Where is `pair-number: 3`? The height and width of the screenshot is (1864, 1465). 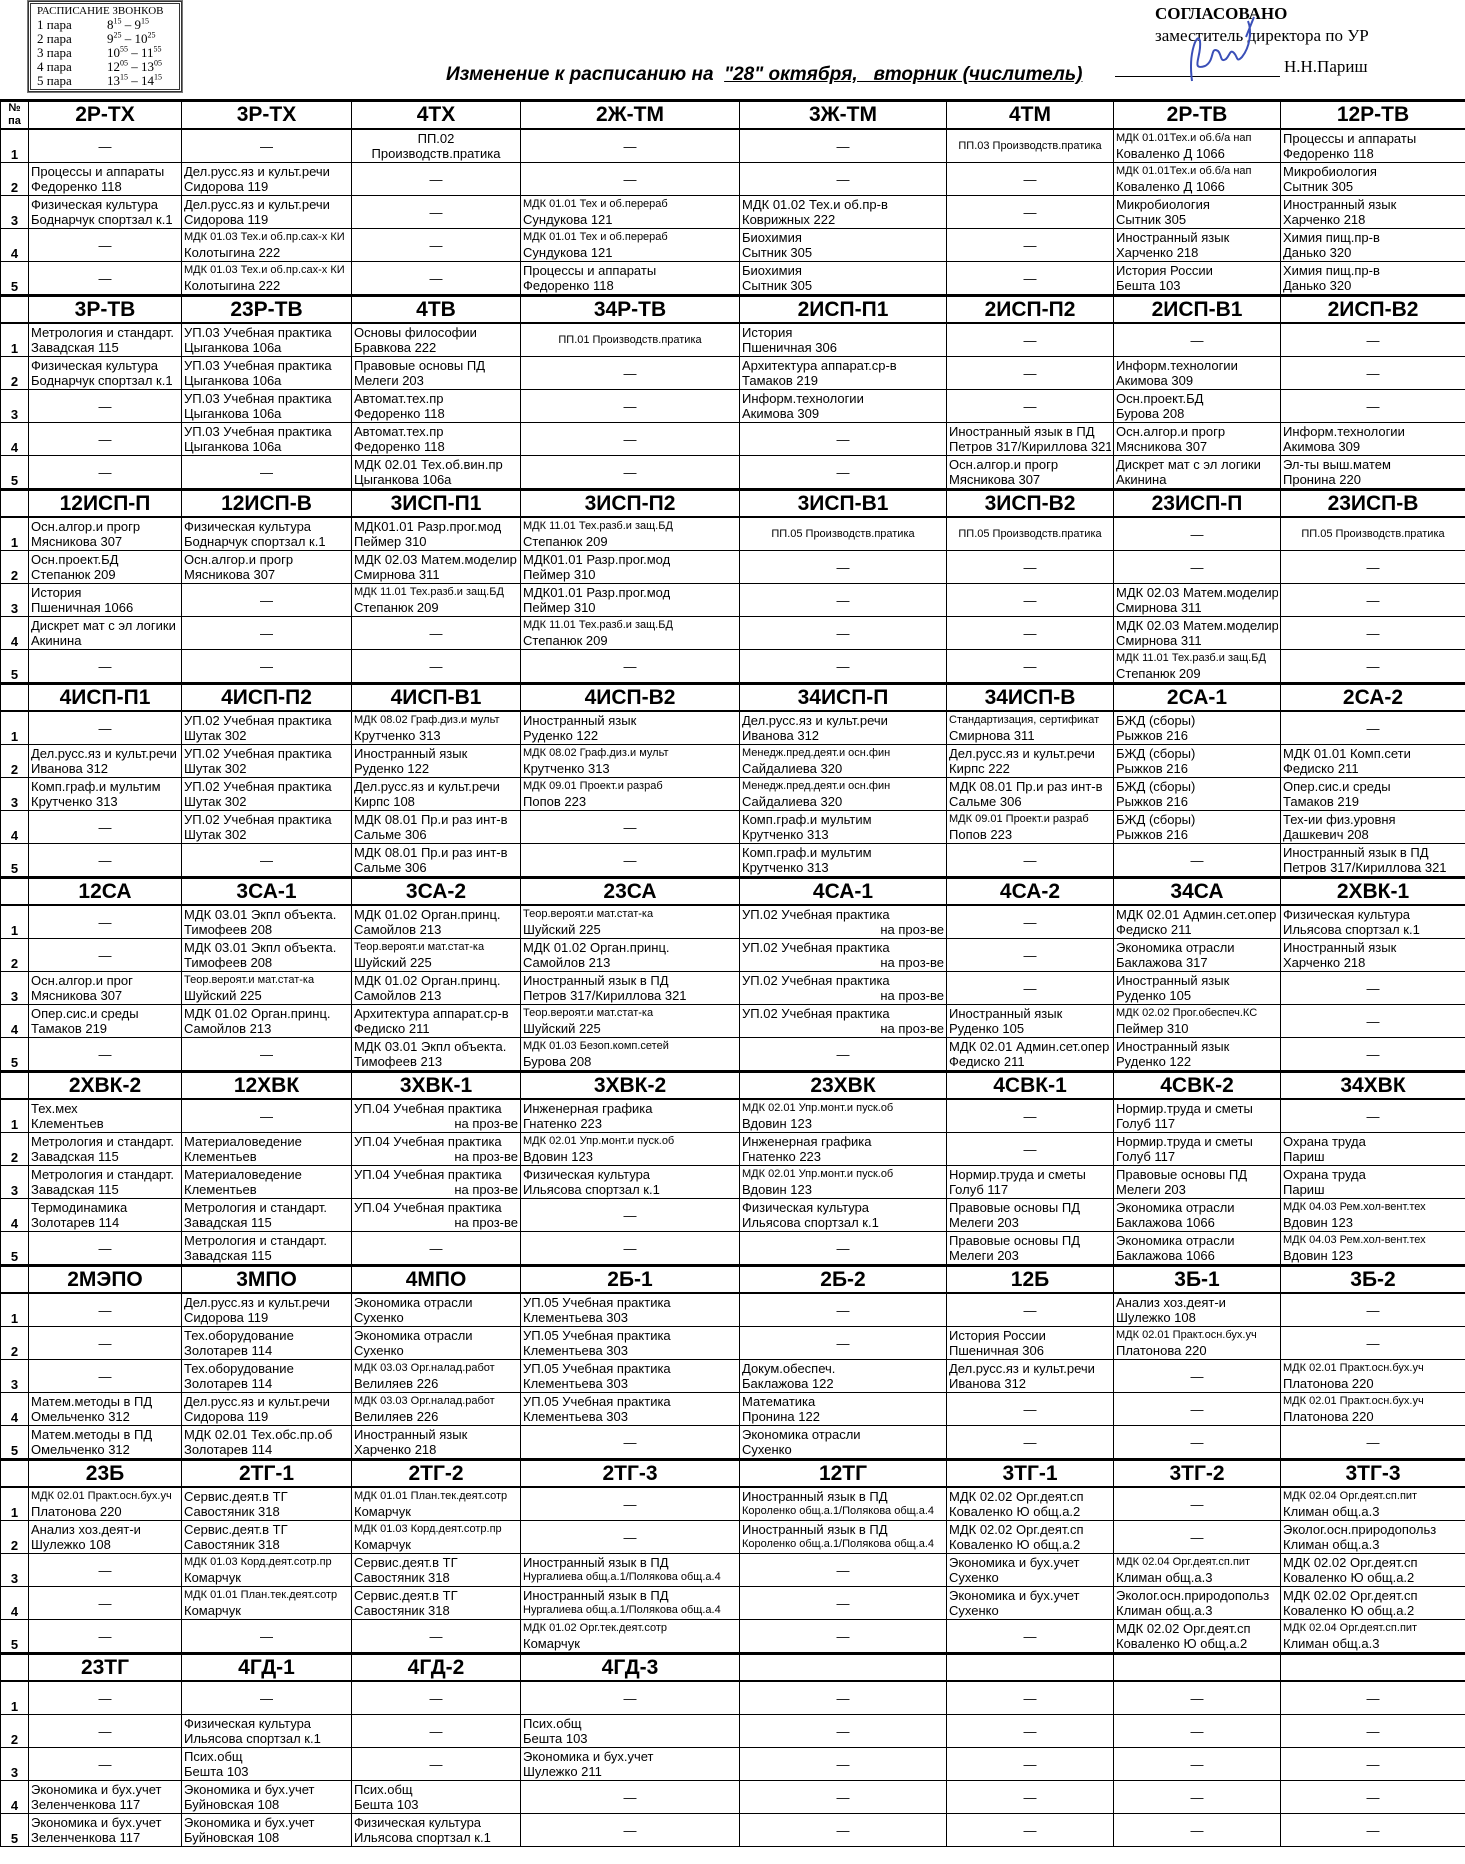
pair-number: 3 is located at coordinates (14, 406).